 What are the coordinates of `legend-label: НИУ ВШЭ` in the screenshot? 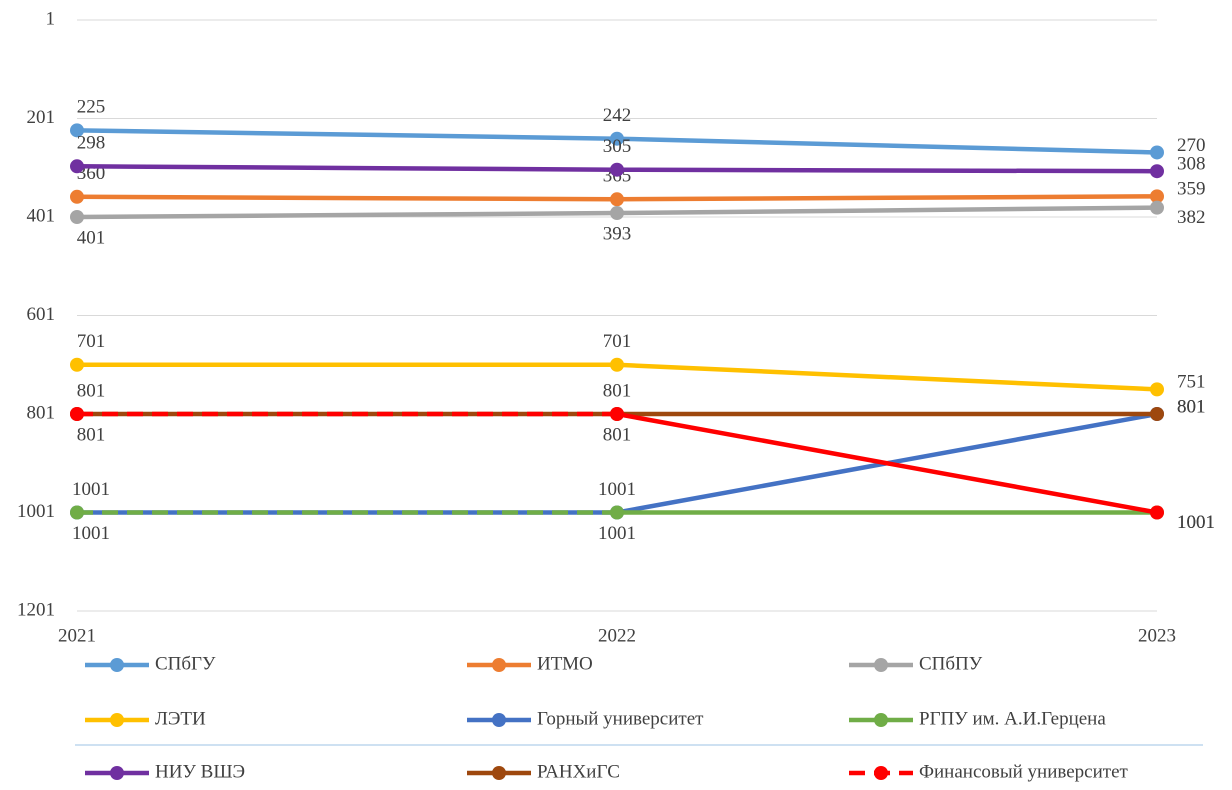 It's located at (200, 771).